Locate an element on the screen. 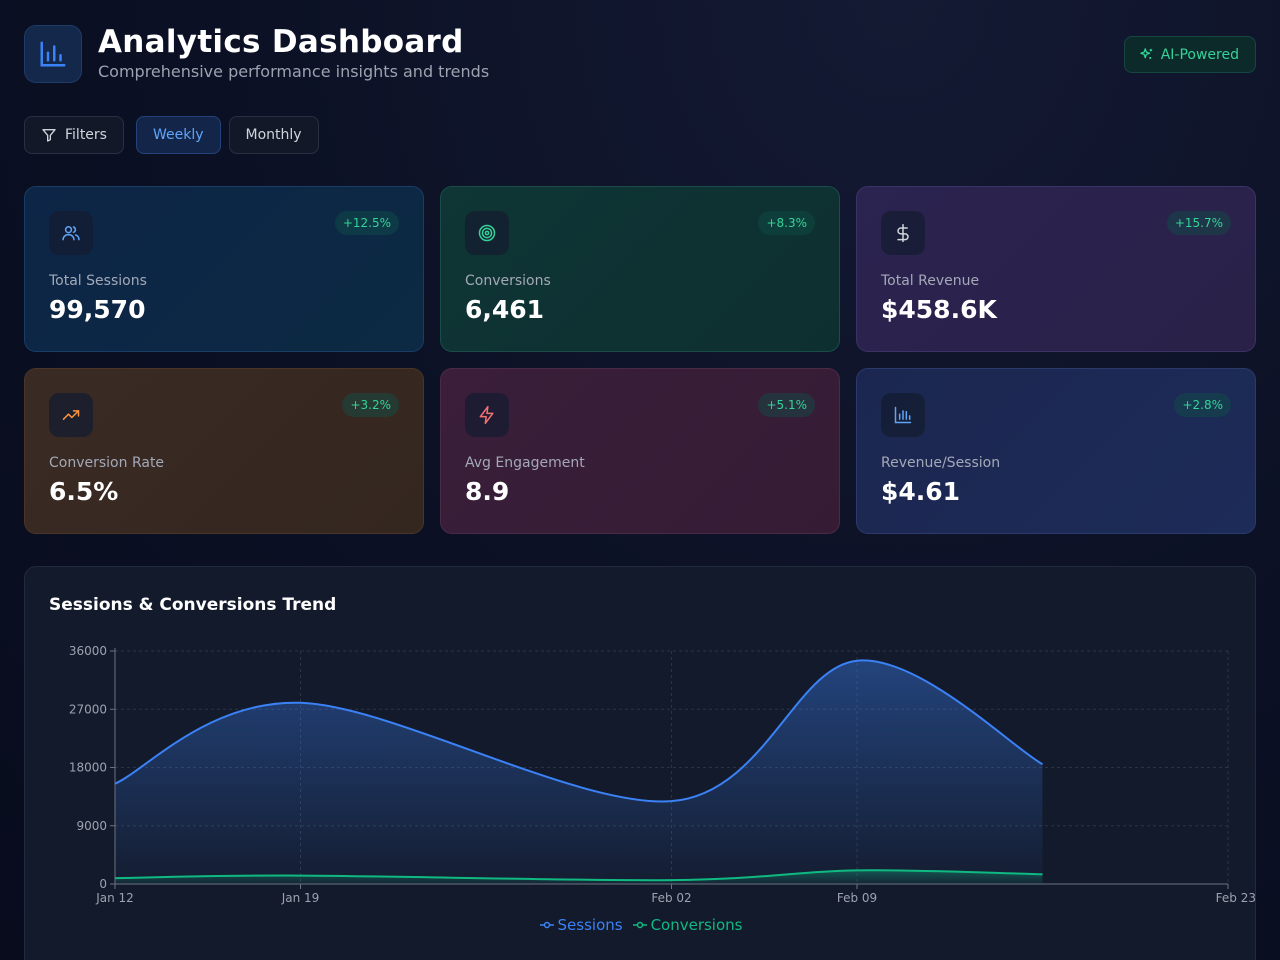  kpi-card-total-revenue: +15.7% Total Revenue $458.6K is located at coordinates (1056, 269).